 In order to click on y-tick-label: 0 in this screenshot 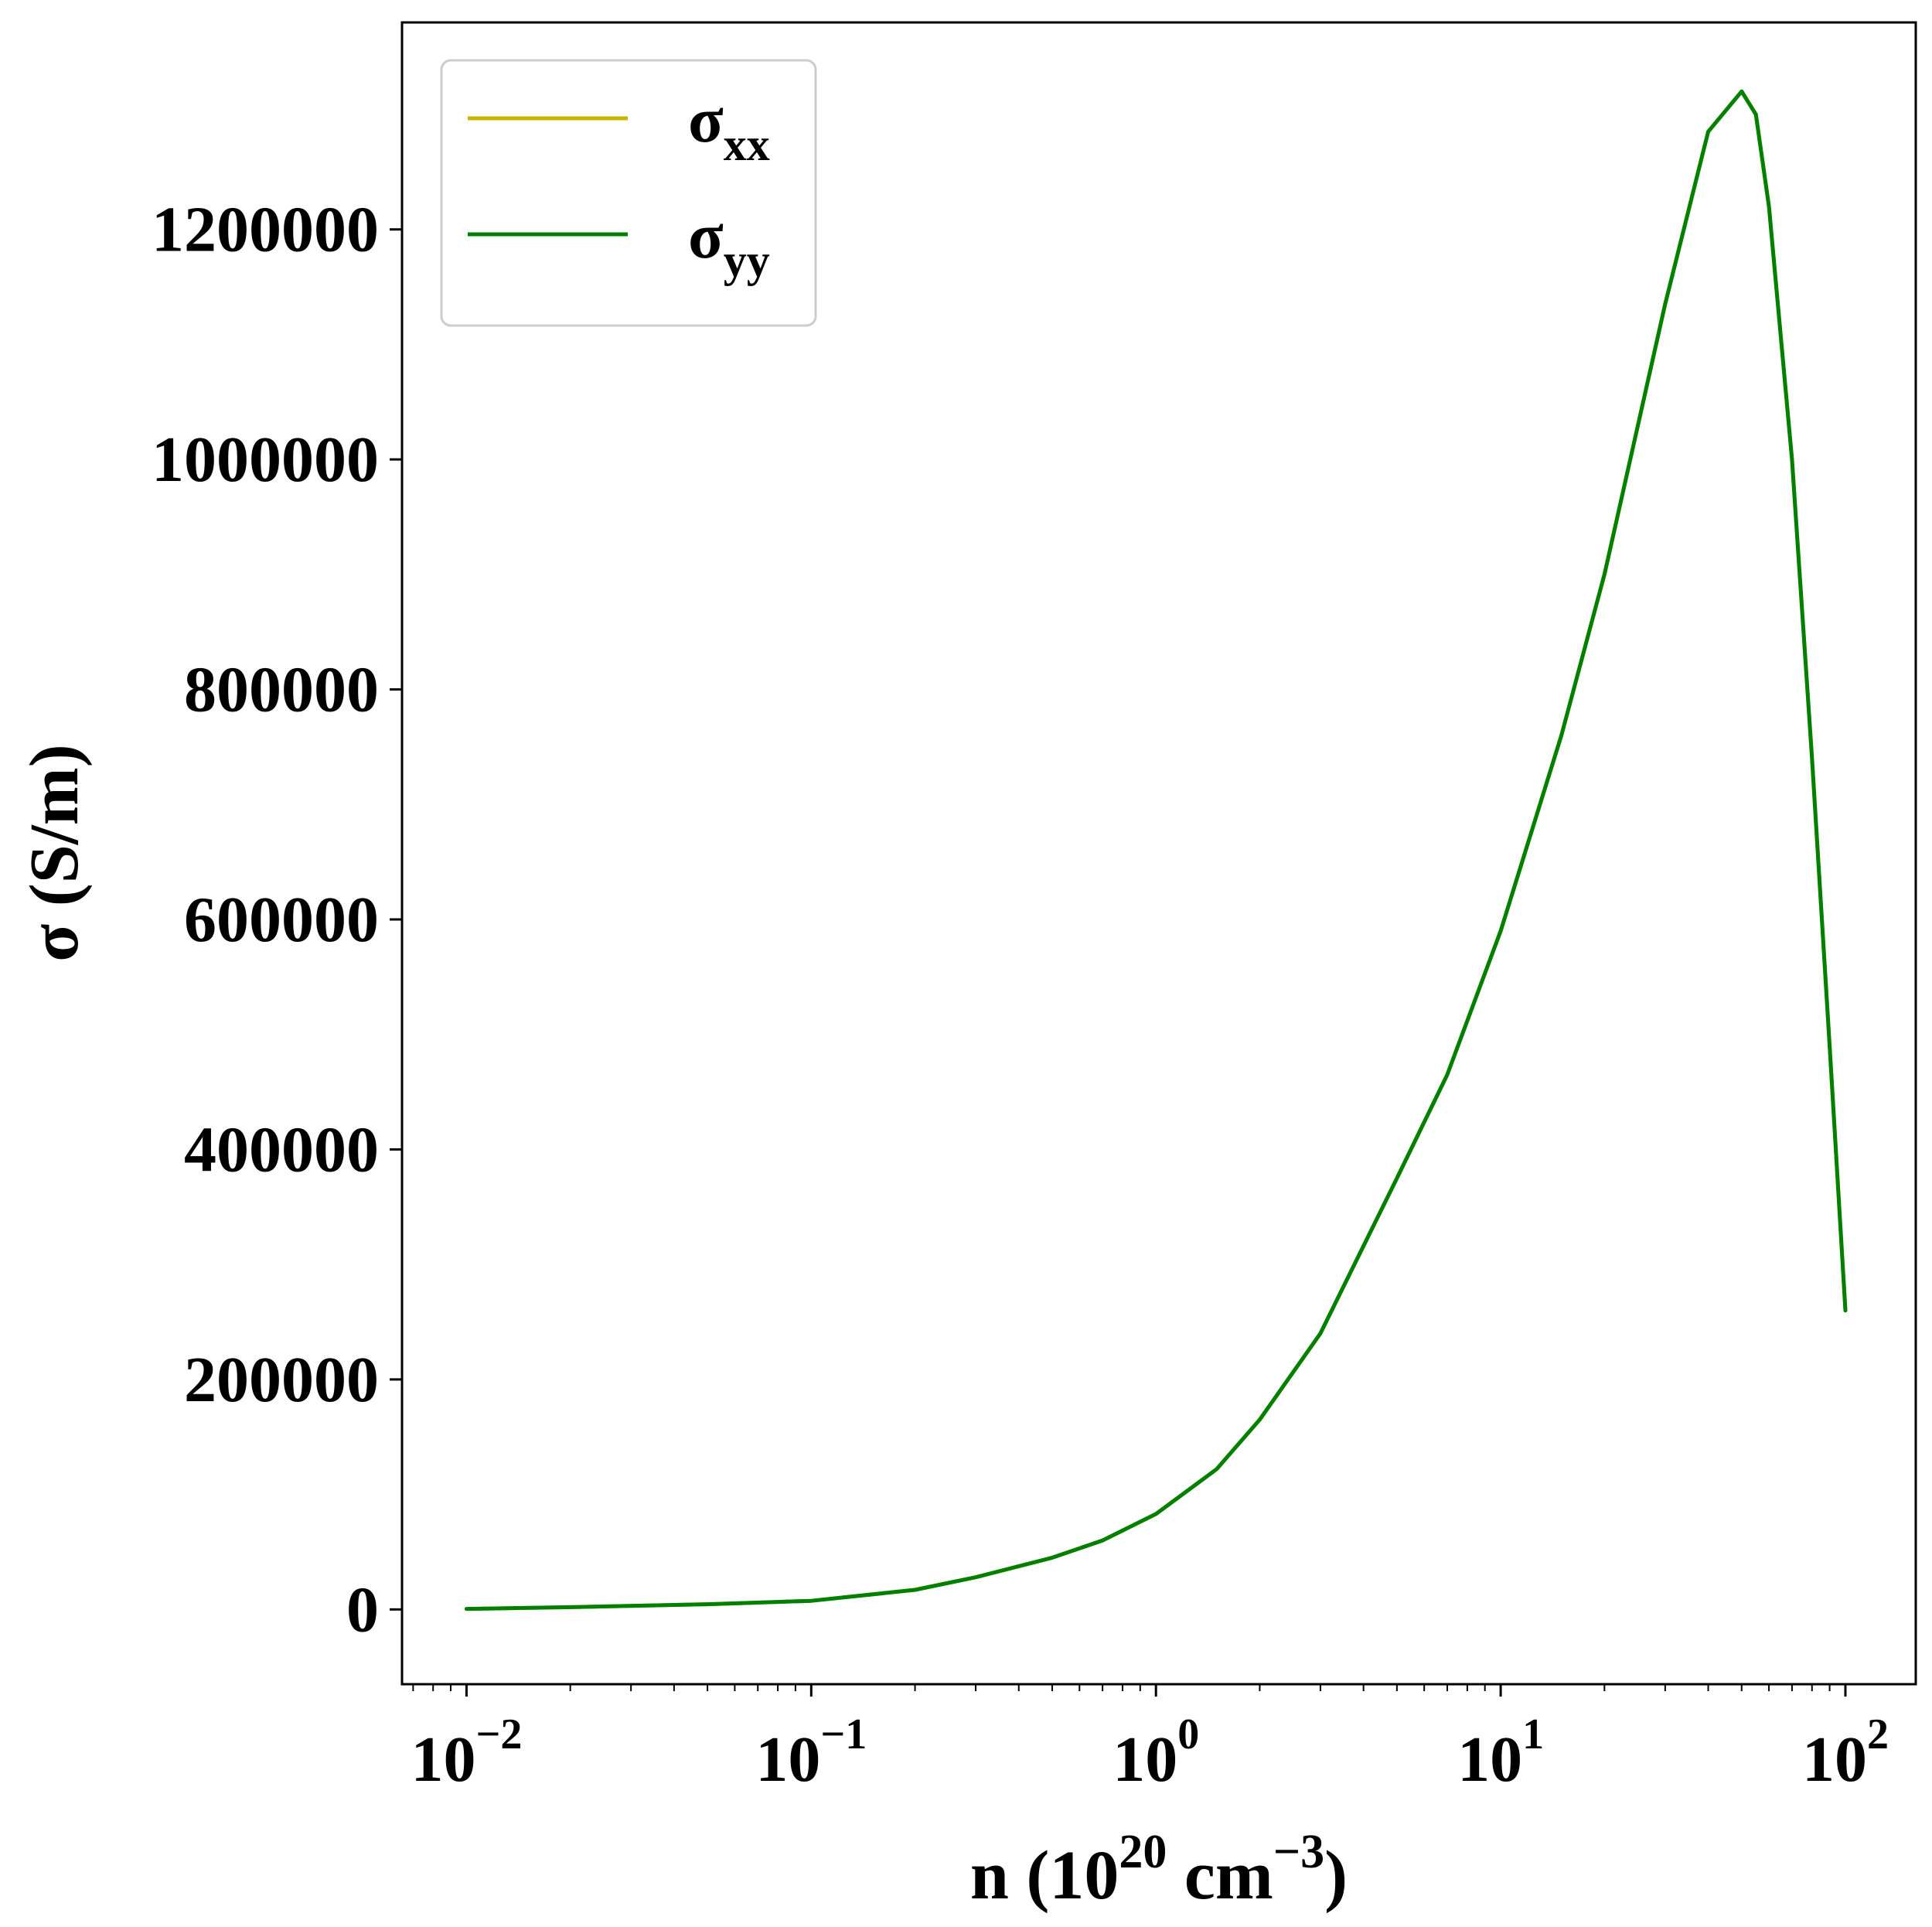, I will do `click(362, 1610)`.